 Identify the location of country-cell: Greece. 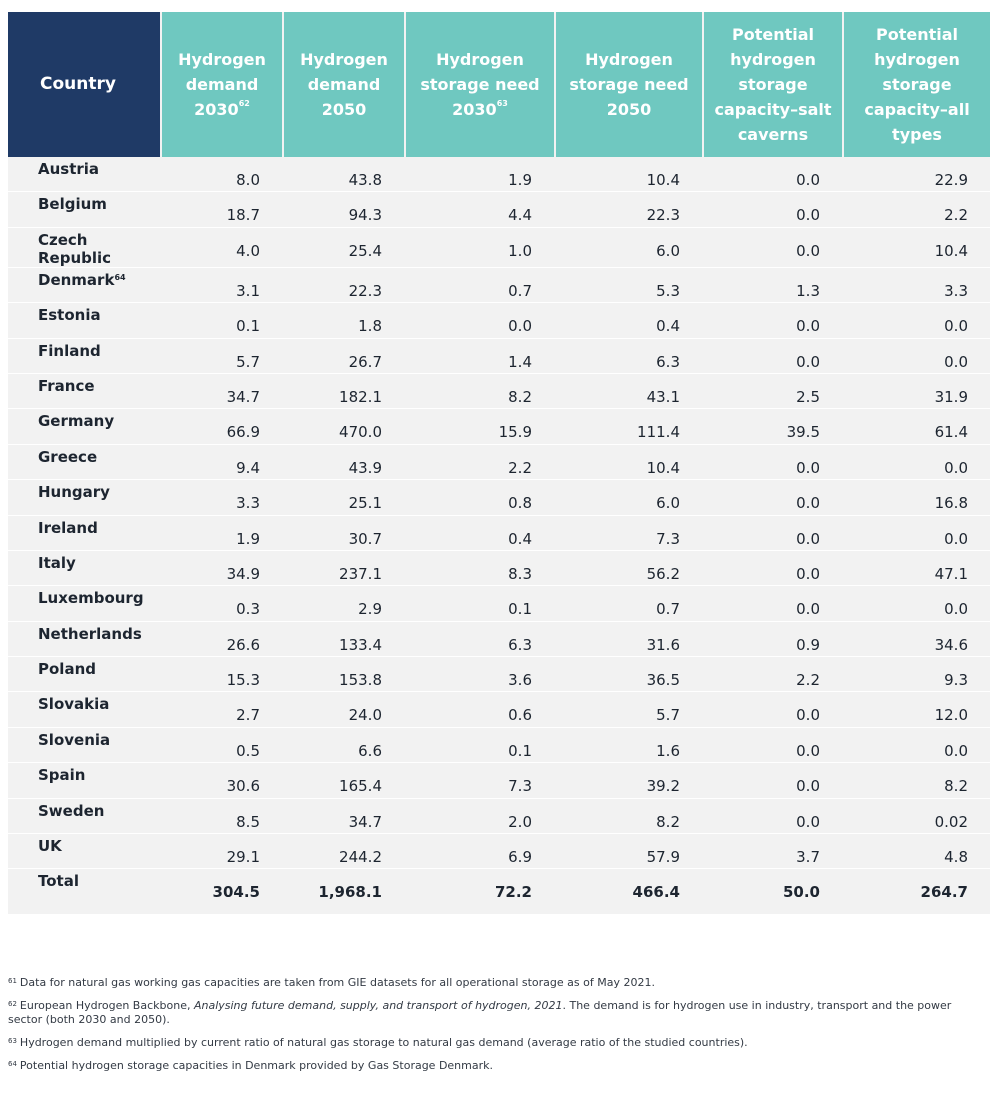
(84, 463).